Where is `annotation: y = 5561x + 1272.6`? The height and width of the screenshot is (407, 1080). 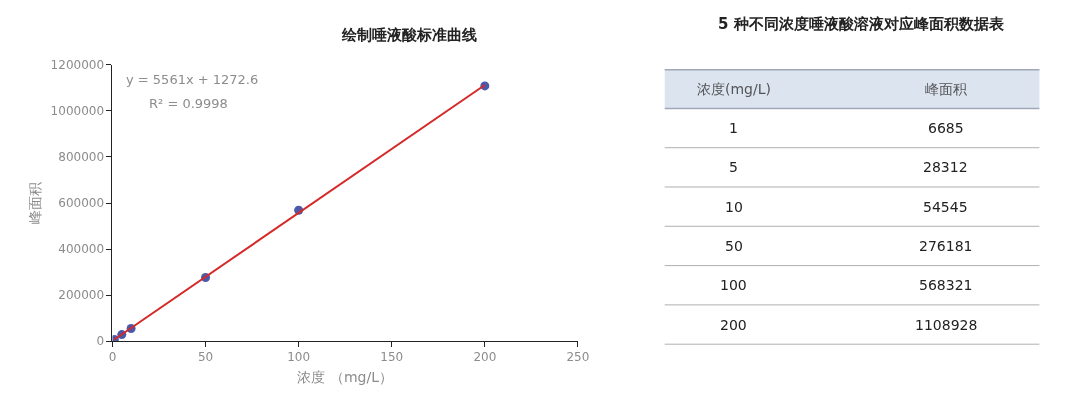
annotation: y = 5561x + 1272.6 is located at coordinates (192, 79).